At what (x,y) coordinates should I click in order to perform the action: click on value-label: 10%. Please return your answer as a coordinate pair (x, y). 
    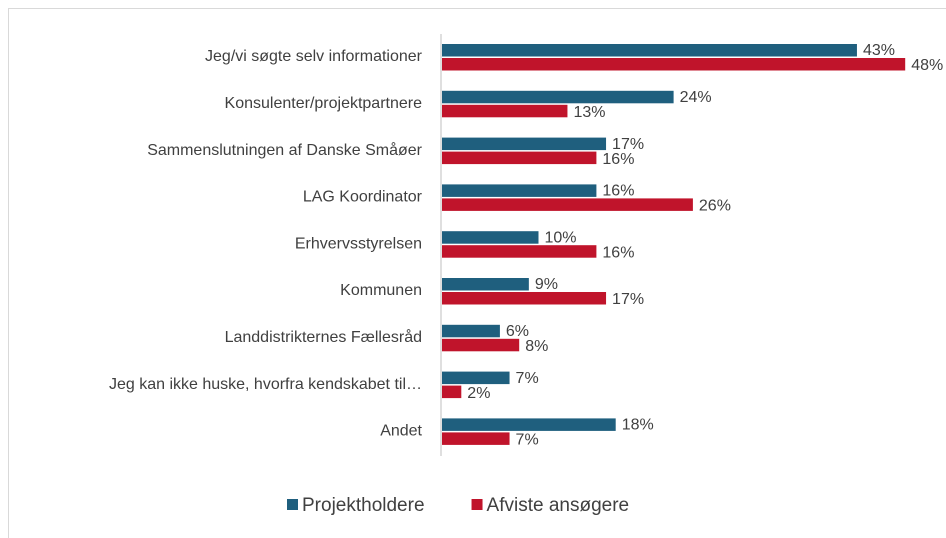
    Looking at the image, I should click on (561, 237).